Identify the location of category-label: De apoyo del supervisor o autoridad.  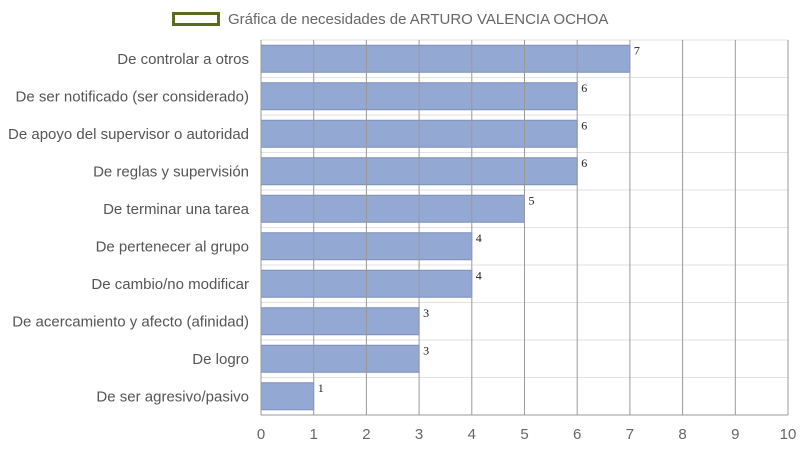
(128, 134).